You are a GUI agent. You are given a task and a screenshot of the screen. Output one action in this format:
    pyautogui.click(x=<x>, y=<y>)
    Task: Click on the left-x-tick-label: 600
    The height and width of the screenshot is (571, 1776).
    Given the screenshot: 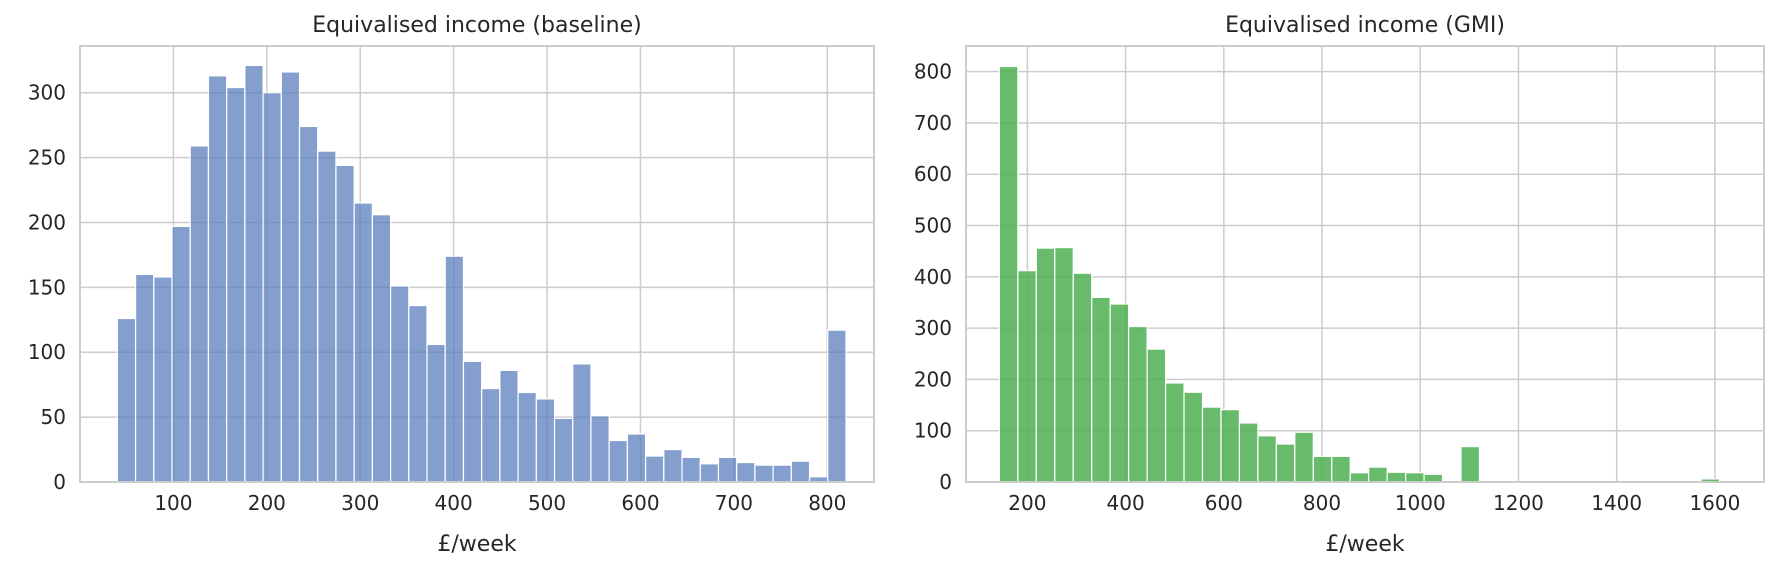 What is the action you would take?
    pyautogui.click(x=640, y=503)
    